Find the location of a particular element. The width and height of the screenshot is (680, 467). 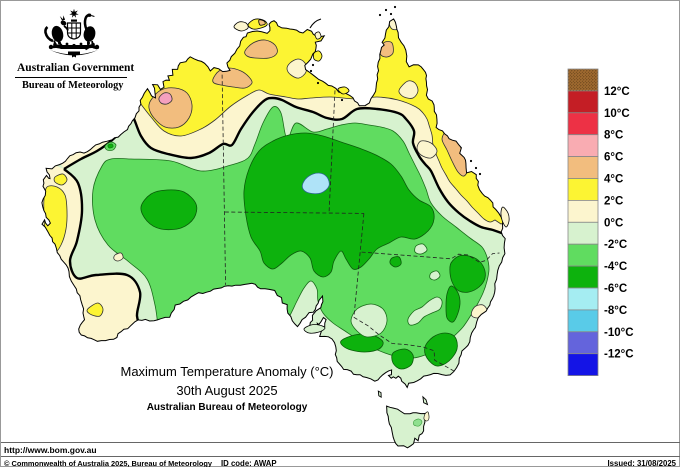

svg-text: 10°C is located at coordinates (617, 114).